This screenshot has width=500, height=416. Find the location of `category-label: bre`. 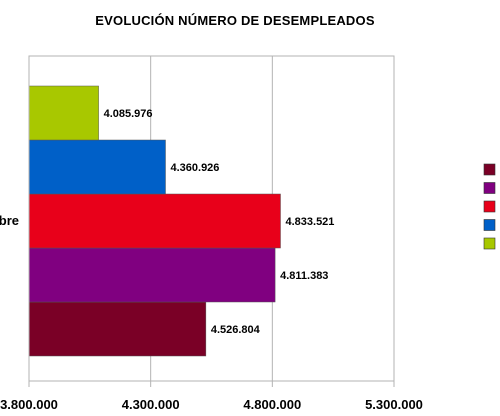

category-label: bre is located at coordinates (9, 220).